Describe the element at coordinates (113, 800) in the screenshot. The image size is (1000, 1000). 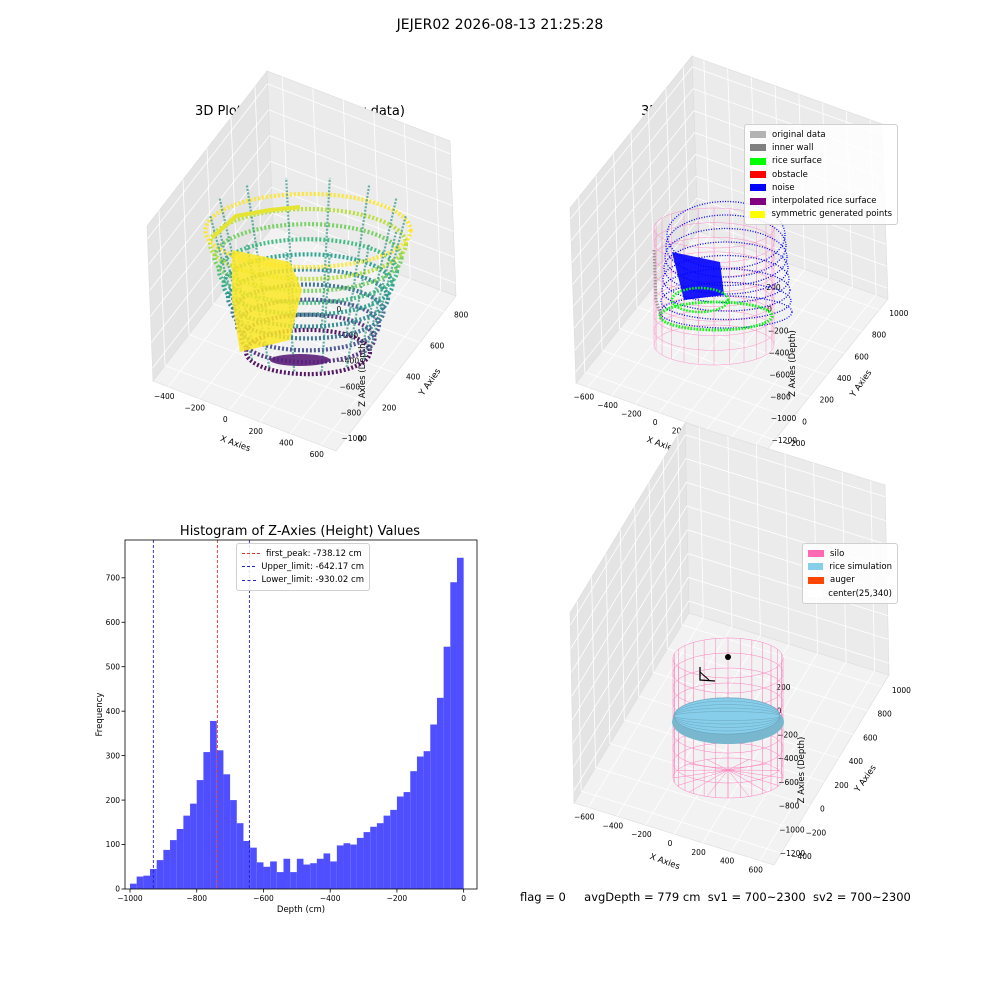
I see `histogram-ytick-label: 200` at that location.